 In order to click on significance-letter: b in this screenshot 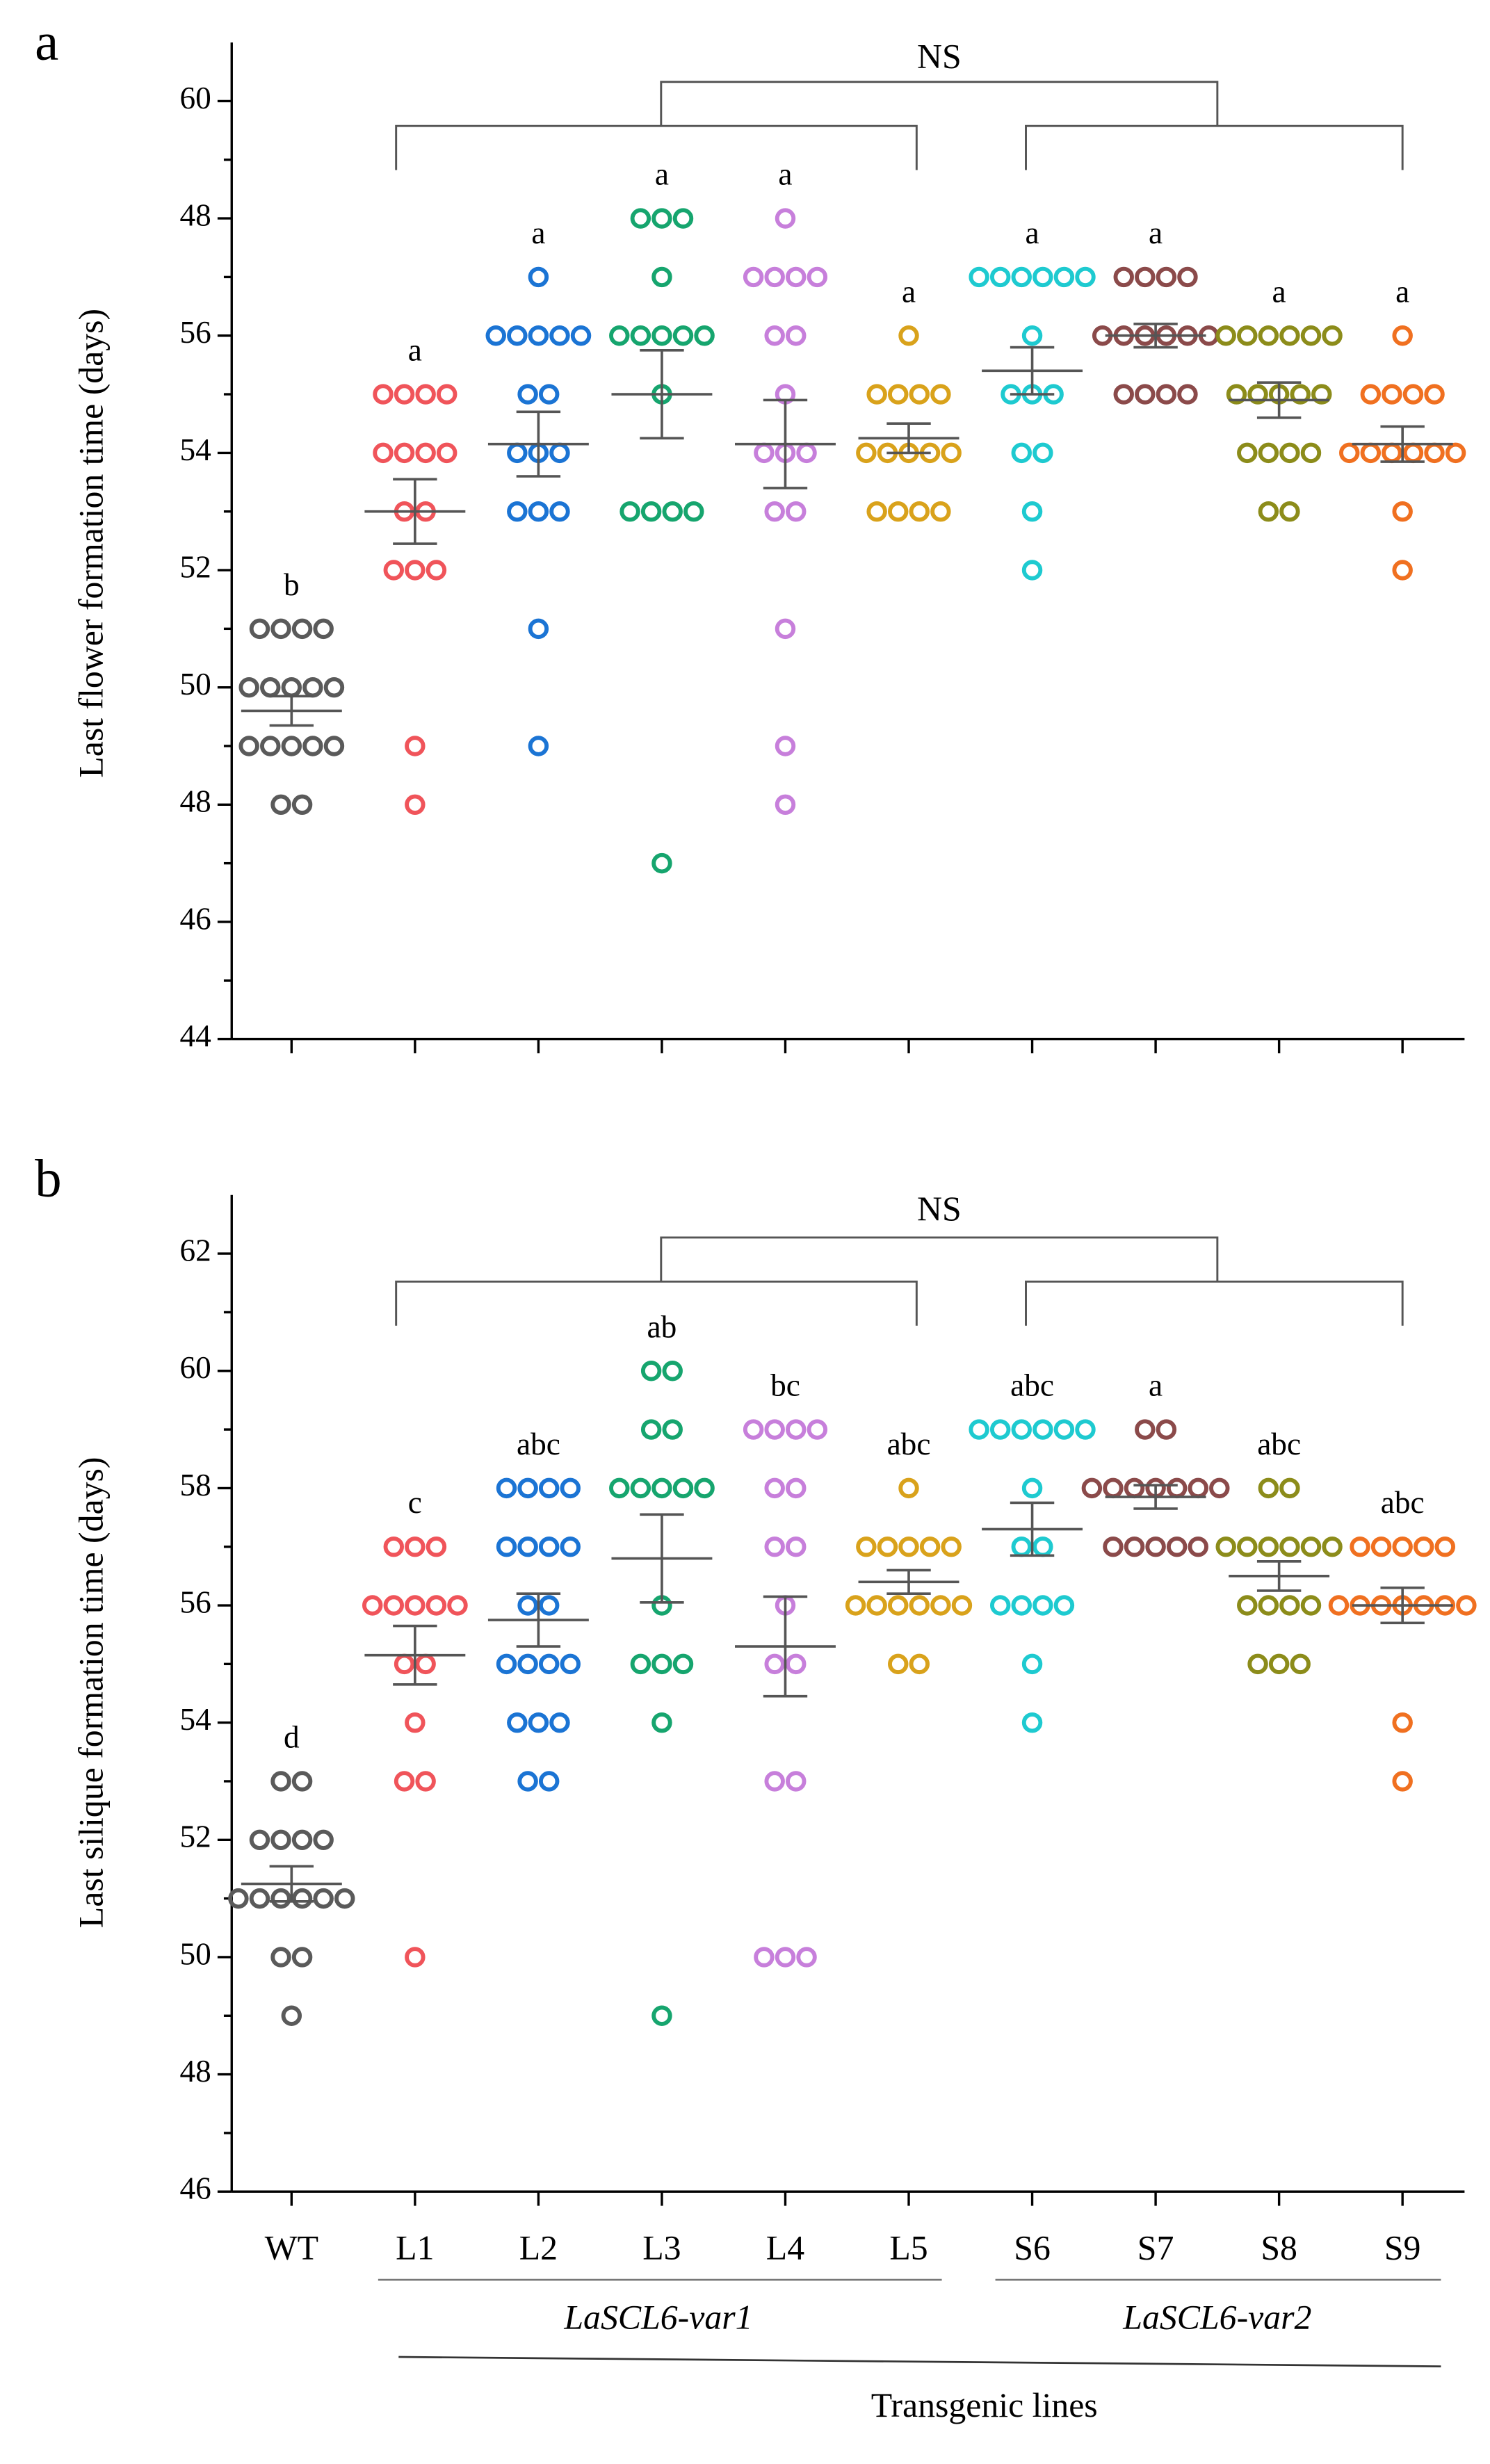, I will do `click(292, 584)`.